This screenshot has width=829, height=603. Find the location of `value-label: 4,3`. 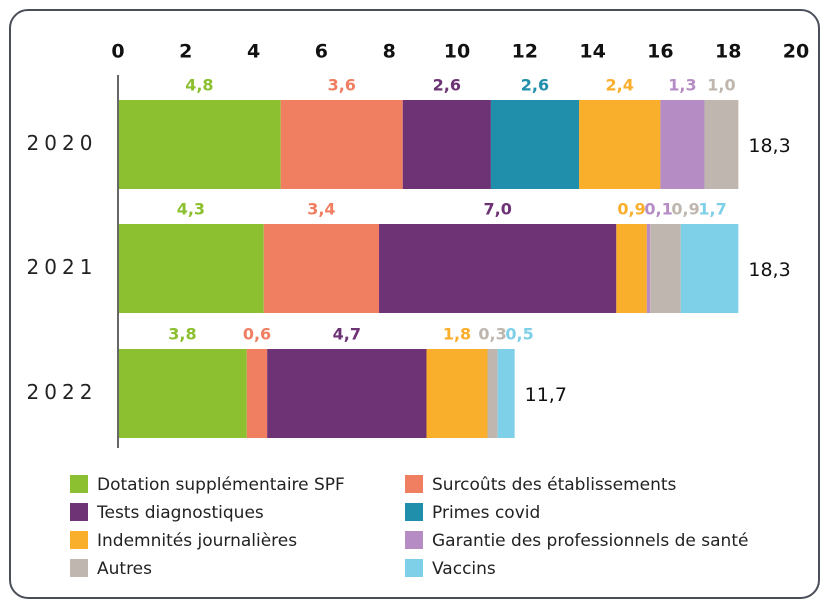

value-label: 4,3 is located at coordinates (191, 209).